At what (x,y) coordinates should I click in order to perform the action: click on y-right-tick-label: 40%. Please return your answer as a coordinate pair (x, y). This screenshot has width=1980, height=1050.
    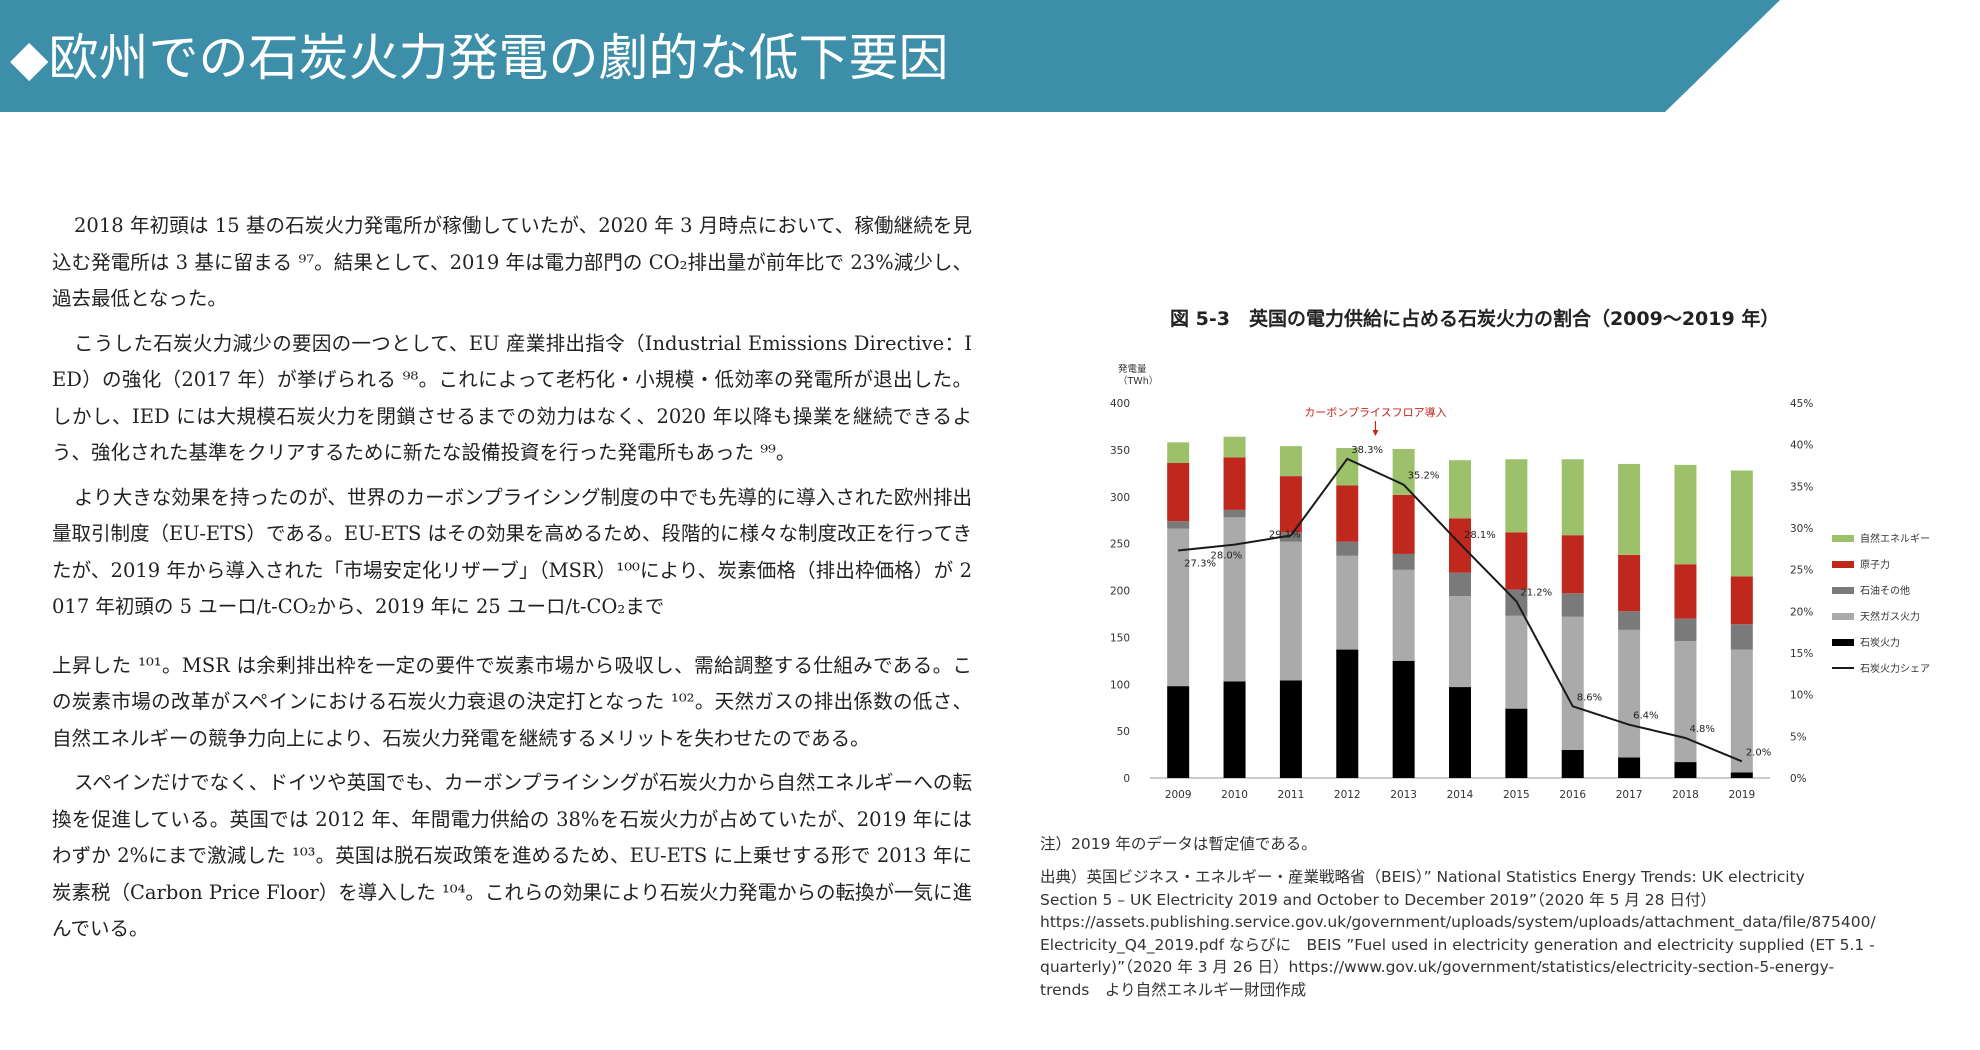
    Looking at the image, I should click on (1801, 446).